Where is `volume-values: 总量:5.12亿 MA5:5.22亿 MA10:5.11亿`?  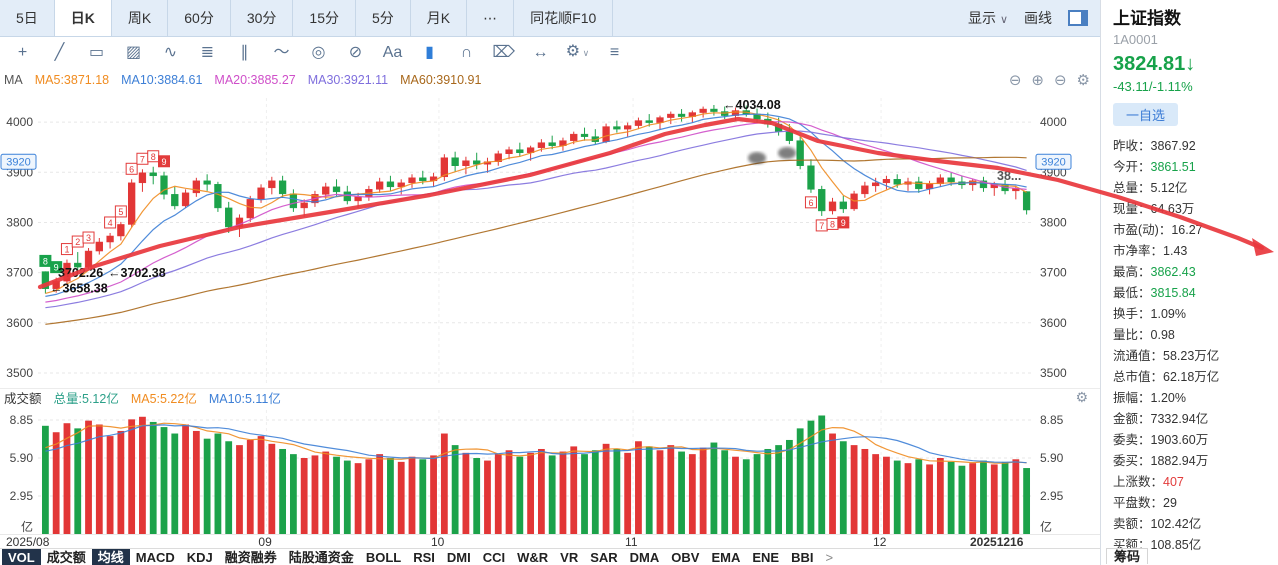
volume-values: 总量:5.12亿 MA5:5.22亿 MA10:5.11亿 is located at coordinates (167, 397).